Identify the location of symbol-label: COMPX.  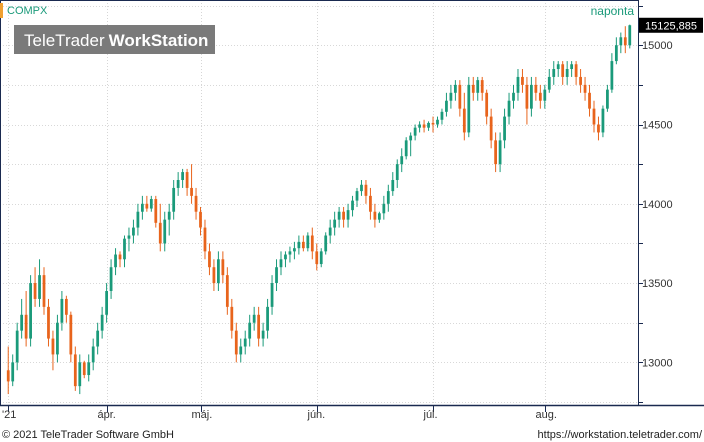
(27, 11).